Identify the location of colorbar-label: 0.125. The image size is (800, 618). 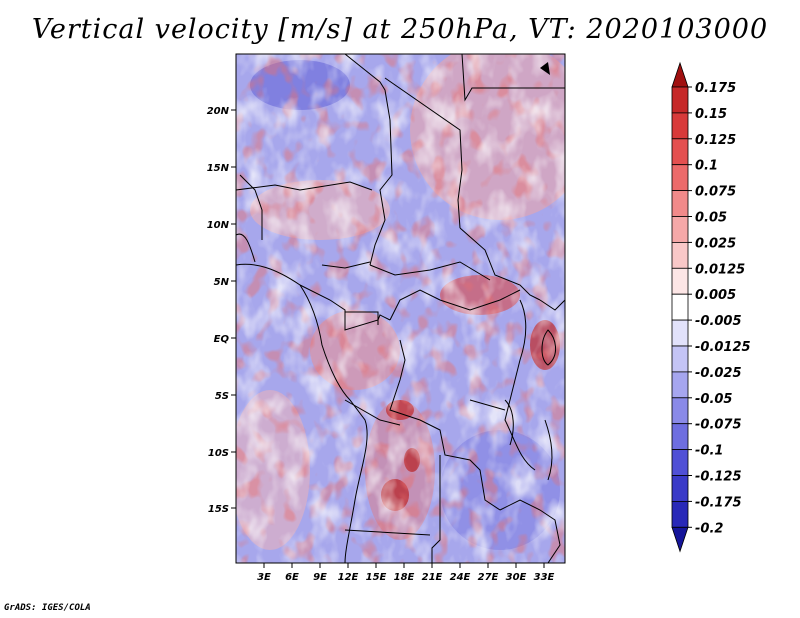
(715, 140).